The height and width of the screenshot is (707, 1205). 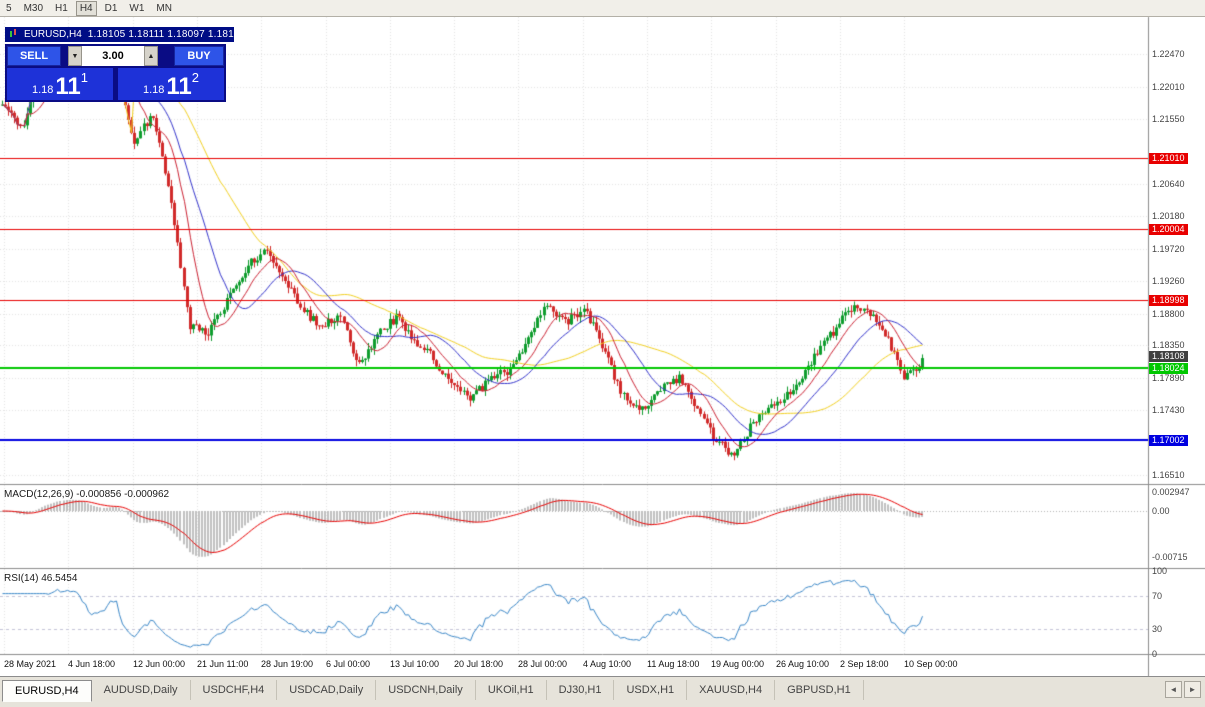 I want to click on chart-tab-xauusd-h4: XAUUSD,H4, so click(x=731, y=690).